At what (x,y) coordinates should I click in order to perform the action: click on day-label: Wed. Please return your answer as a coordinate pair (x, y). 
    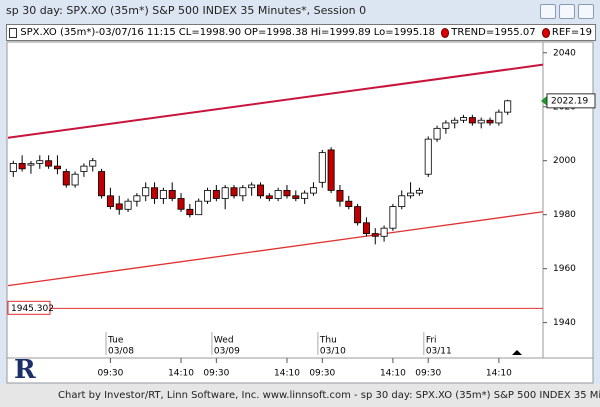
    Looking at the image, I should click on (224, 341).